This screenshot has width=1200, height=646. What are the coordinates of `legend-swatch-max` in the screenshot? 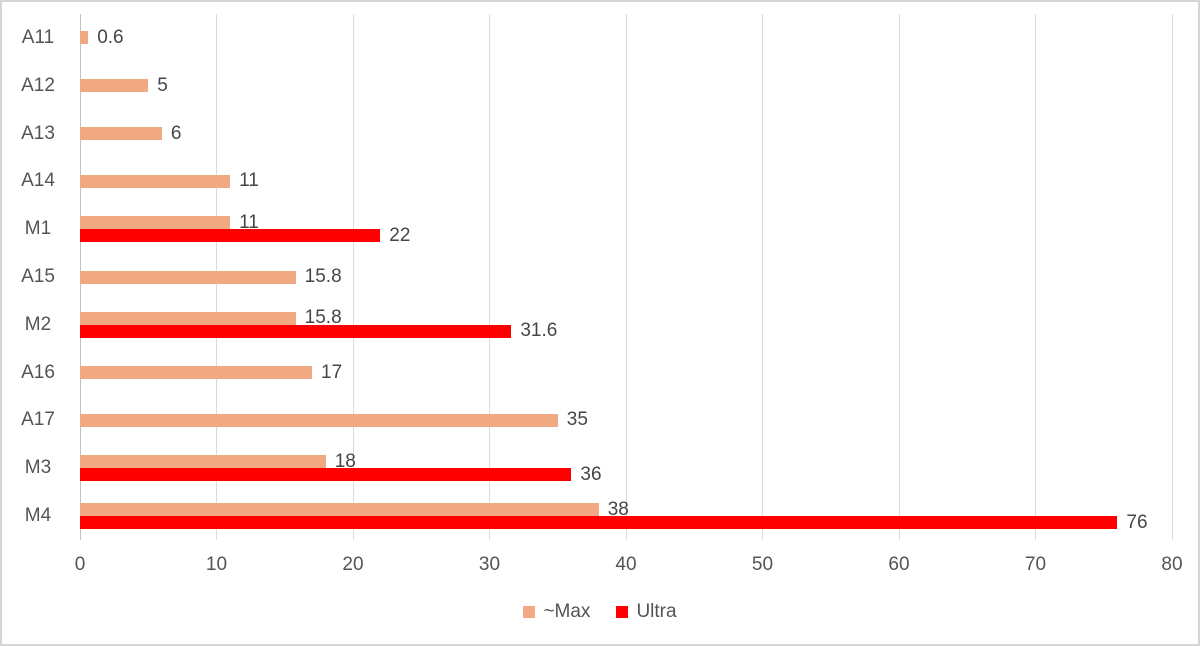 It's located at (529, 612).